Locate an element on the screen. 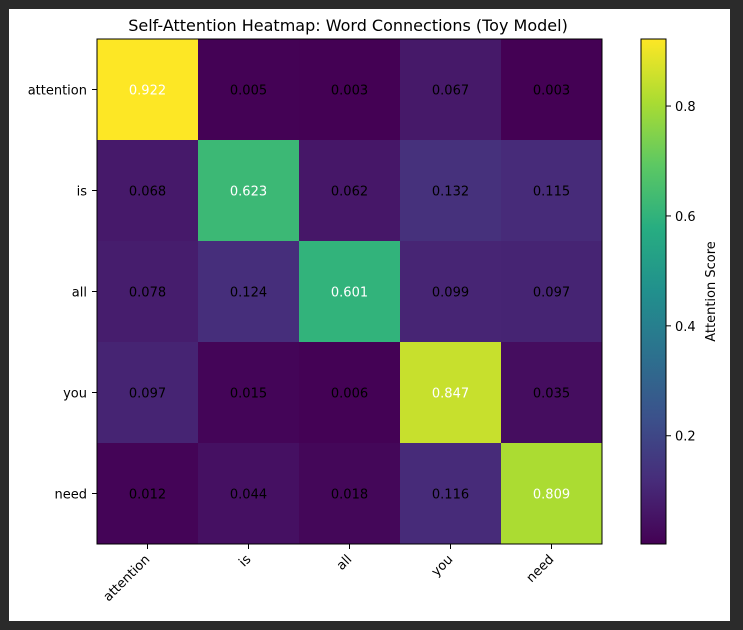 The height and width of the screenshot is (630, 743). cell-value-label: 0.006 is located at coordinates (349, 394).